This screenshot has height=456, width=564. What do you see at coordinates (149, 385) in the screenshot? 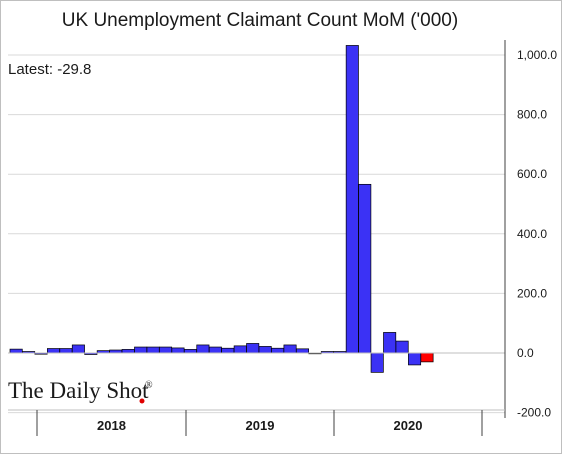
I see `brand-registered-mark: ®` at bounding box center [149, 385].